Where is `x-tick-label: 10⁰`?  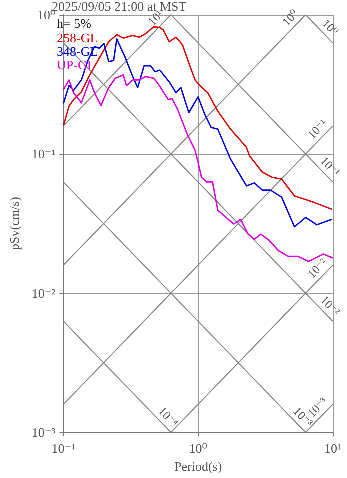 x-tick-label: 10⁰ is located at coordinates (198, 448).